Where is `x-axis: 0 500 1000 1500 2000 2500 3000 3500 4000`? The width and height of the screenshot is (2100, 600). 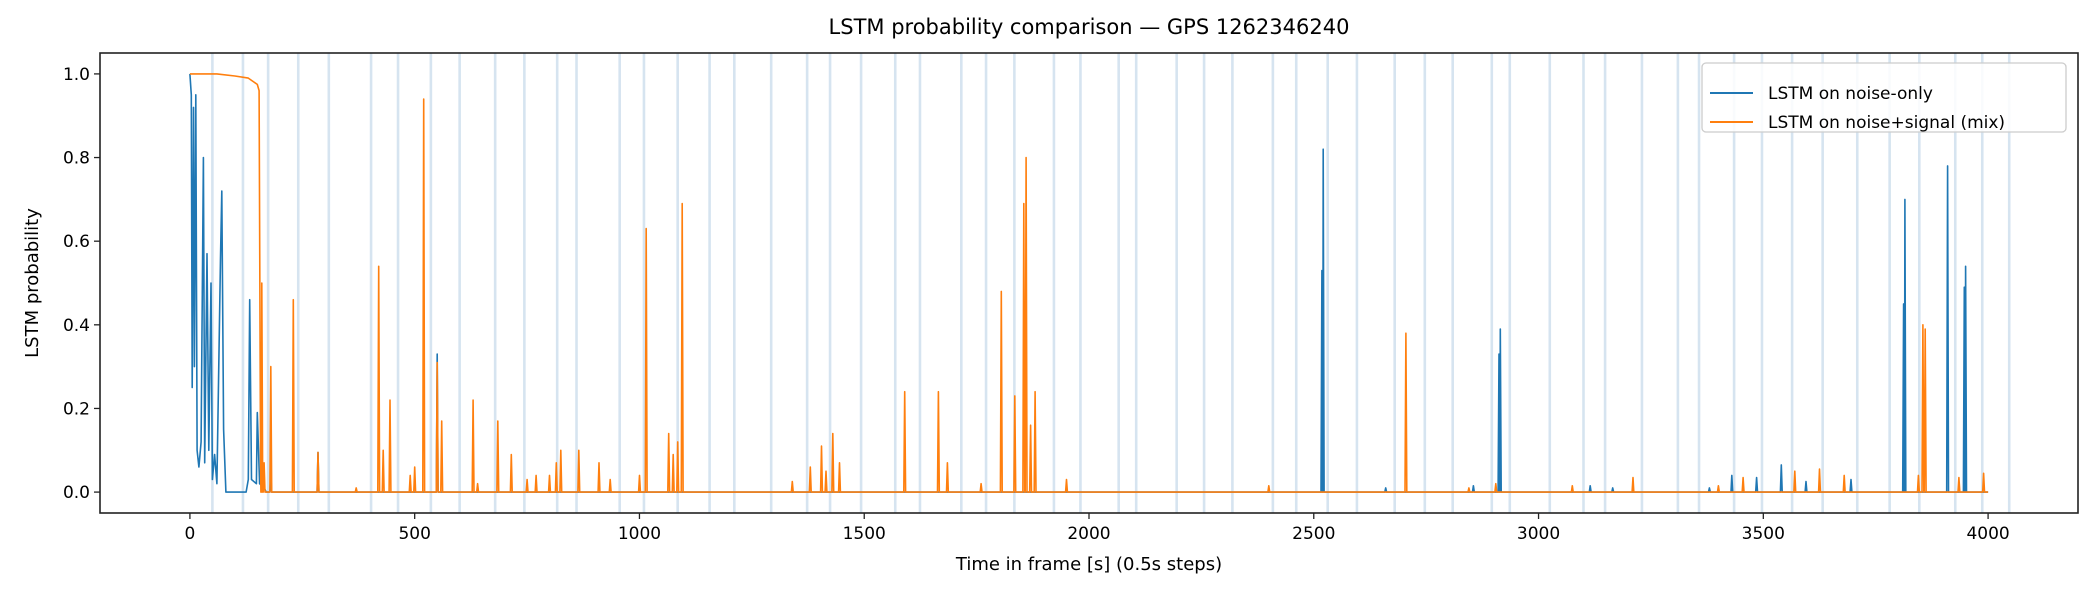 x-axis: 0 500 1000 1500 2000 2500 3000 3500 4000 is located at coordinates (1097, 528).